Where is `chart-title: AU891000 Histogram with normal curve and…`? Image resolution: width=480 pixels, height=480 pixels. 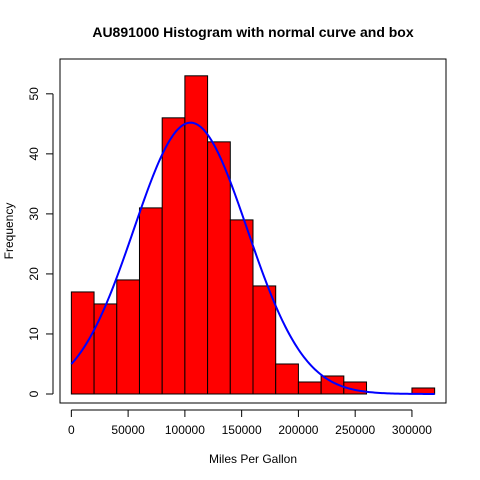
chart-title: AU891000 Histogram with normal curve and… is located at coordinates (253, 32).